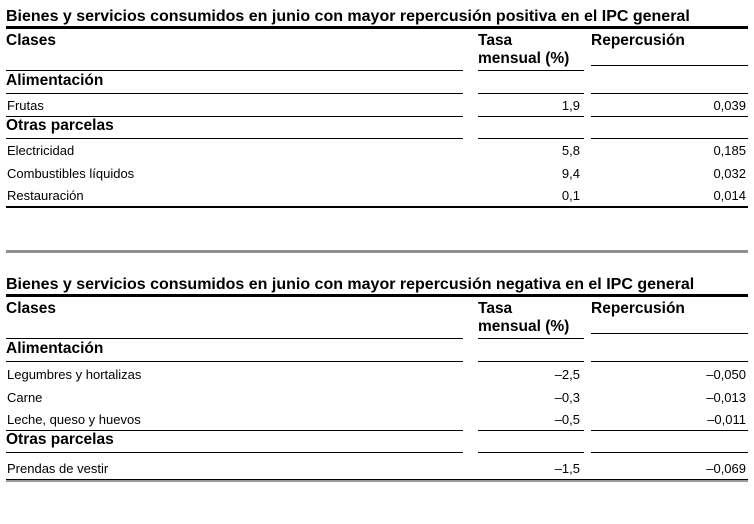 Image resolution: width=754 pixels, height=524 pixels. Describe the element at coordinates (234, 105) in the screenshot. I see `class-label: Frutas` at that location.